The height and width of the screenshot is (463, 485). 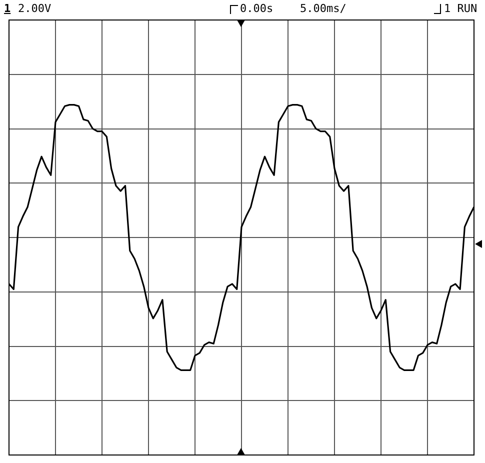 What do you see at coordinates (323, 8) in the screenshot?
I see `text: 5.00ms/` at bounding box center [323, 8].